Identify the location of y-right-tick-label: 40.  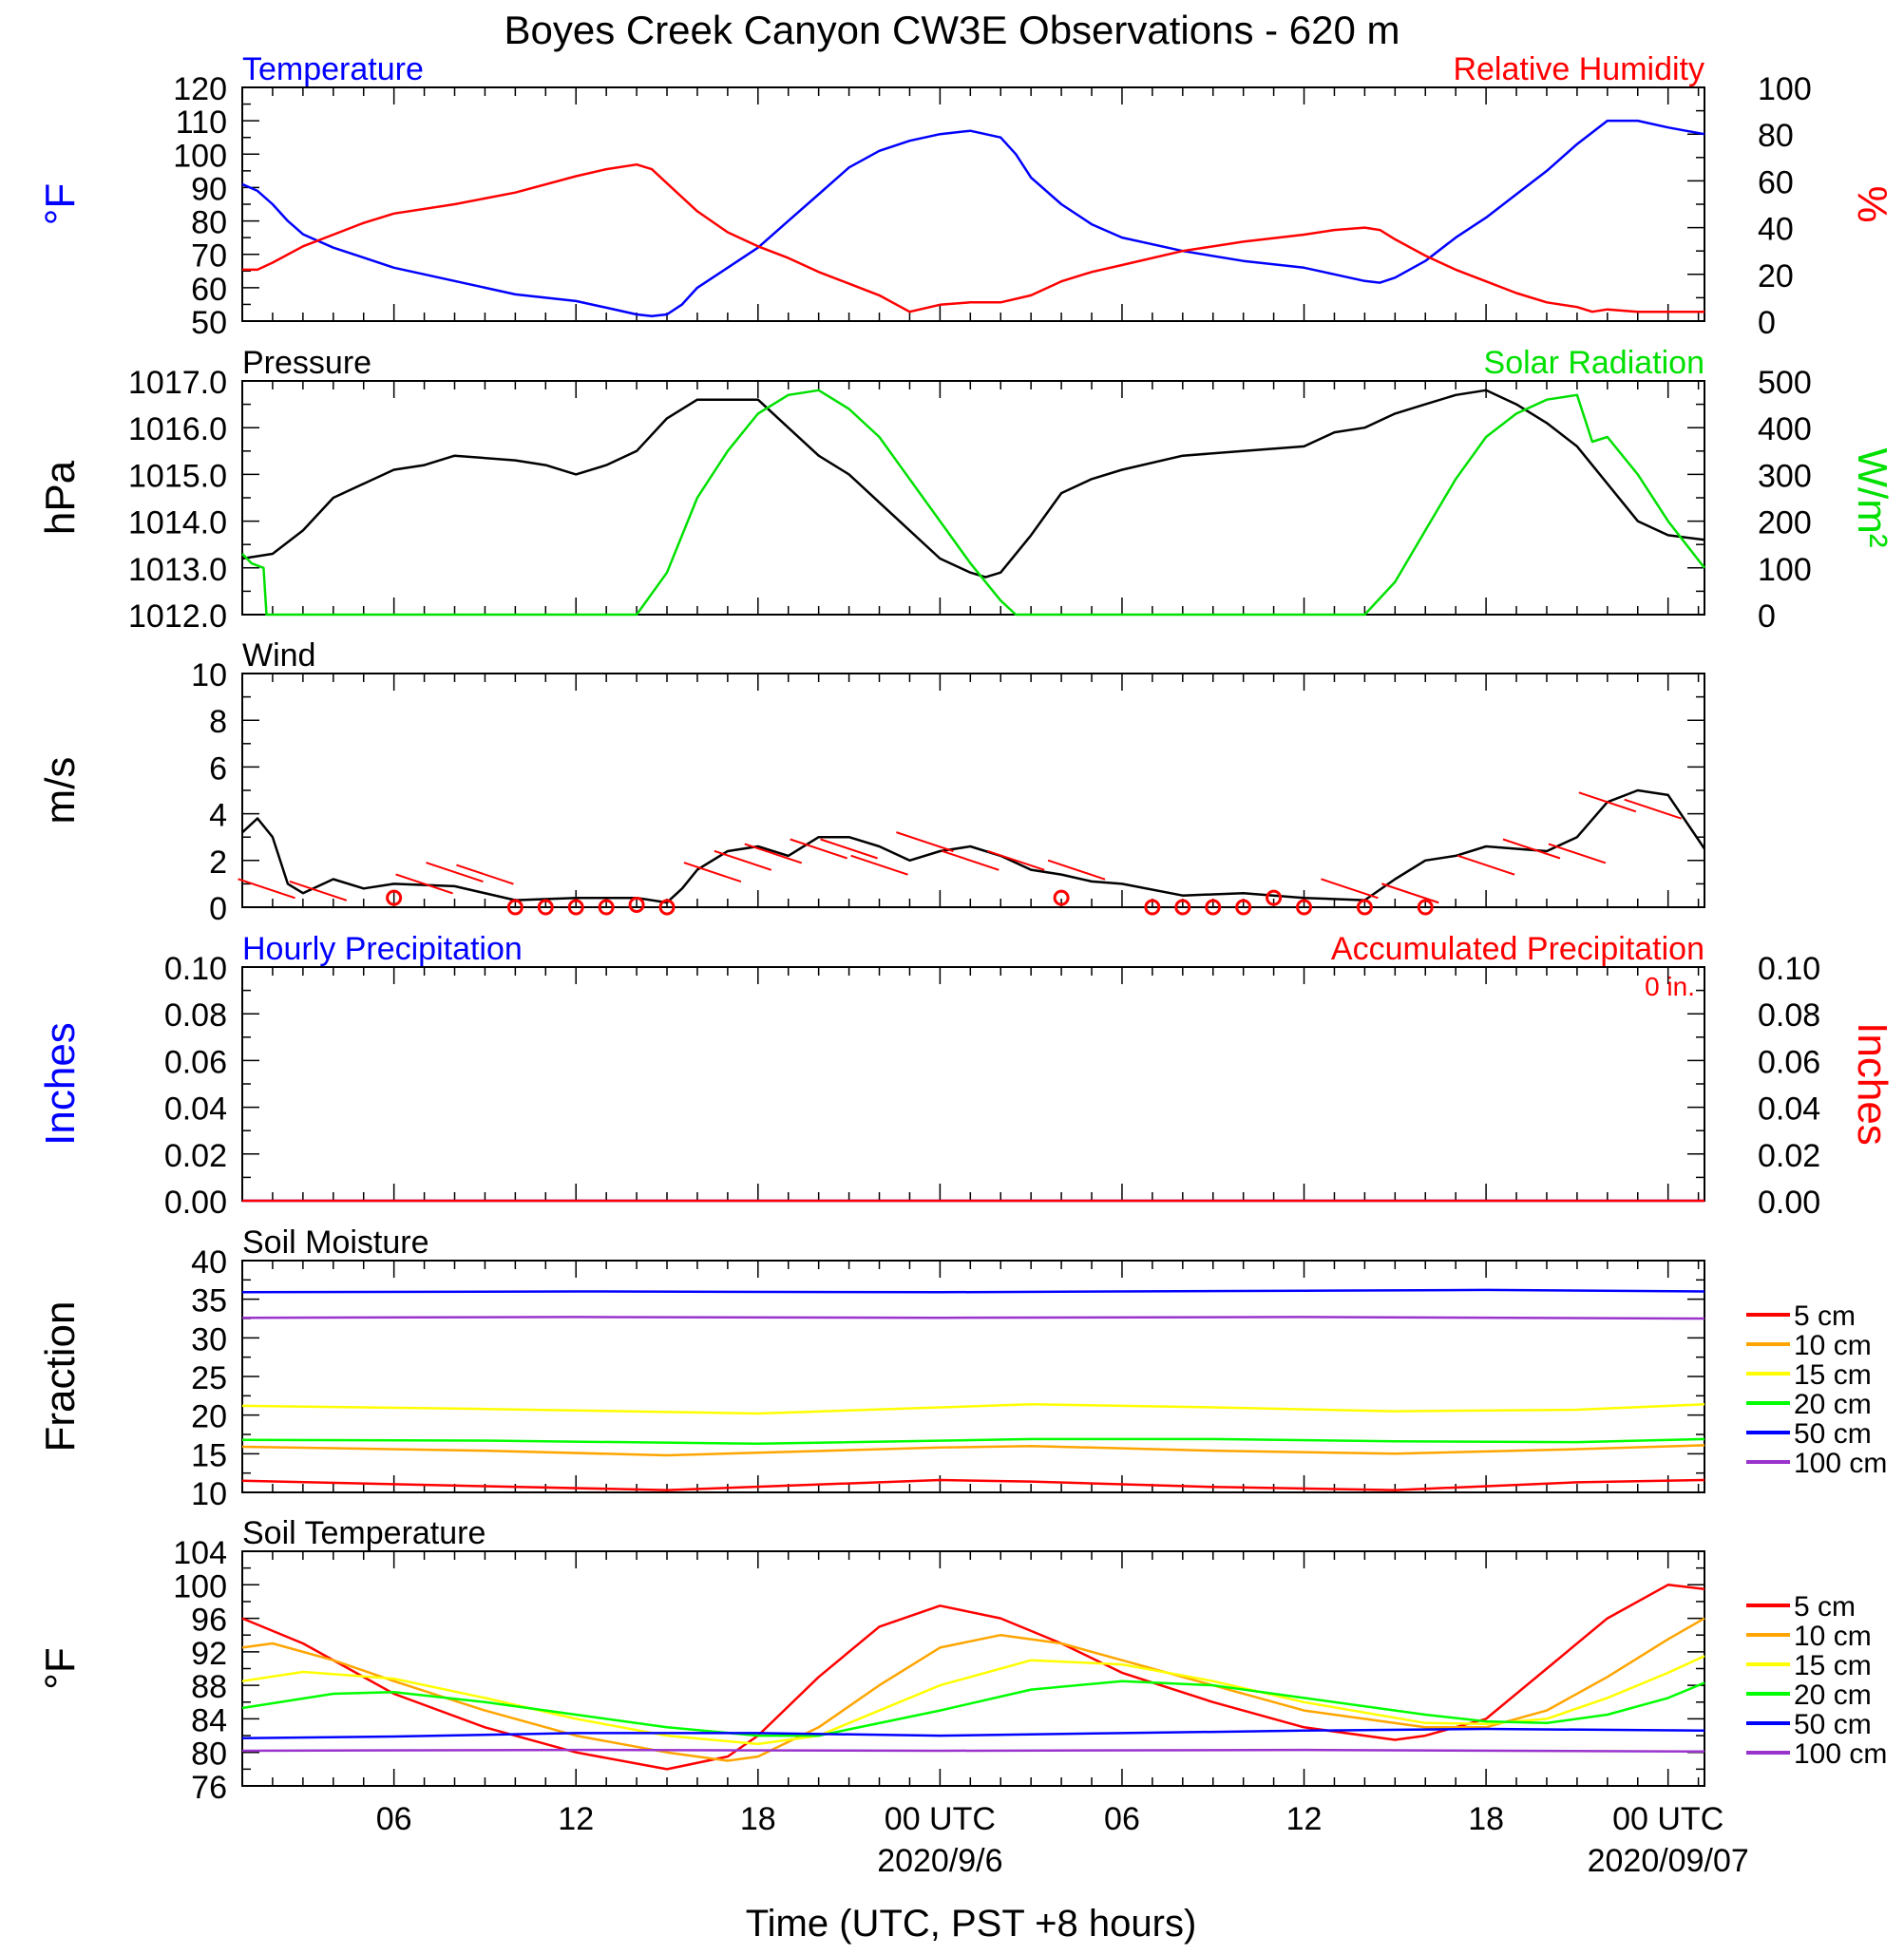
(1776, 230).